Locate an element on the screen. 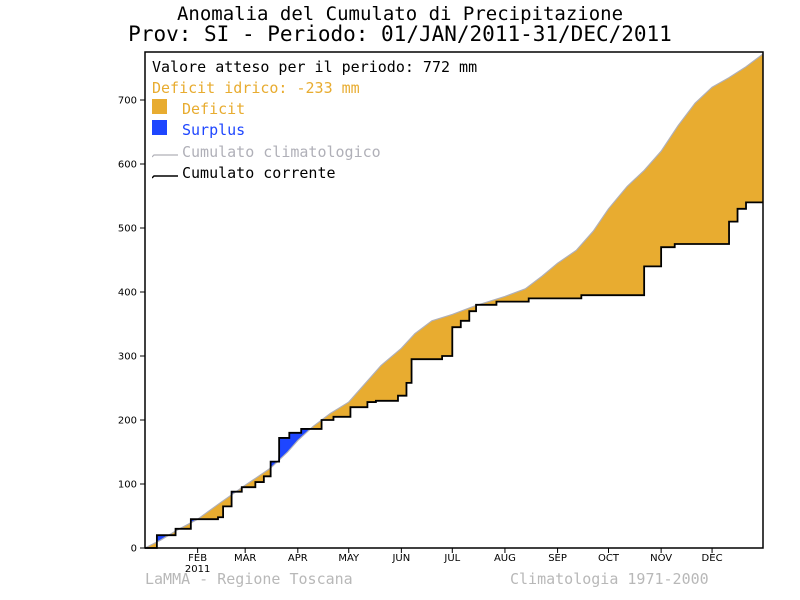  legend-surplus: Surplus is located at coordinates (214, 130).